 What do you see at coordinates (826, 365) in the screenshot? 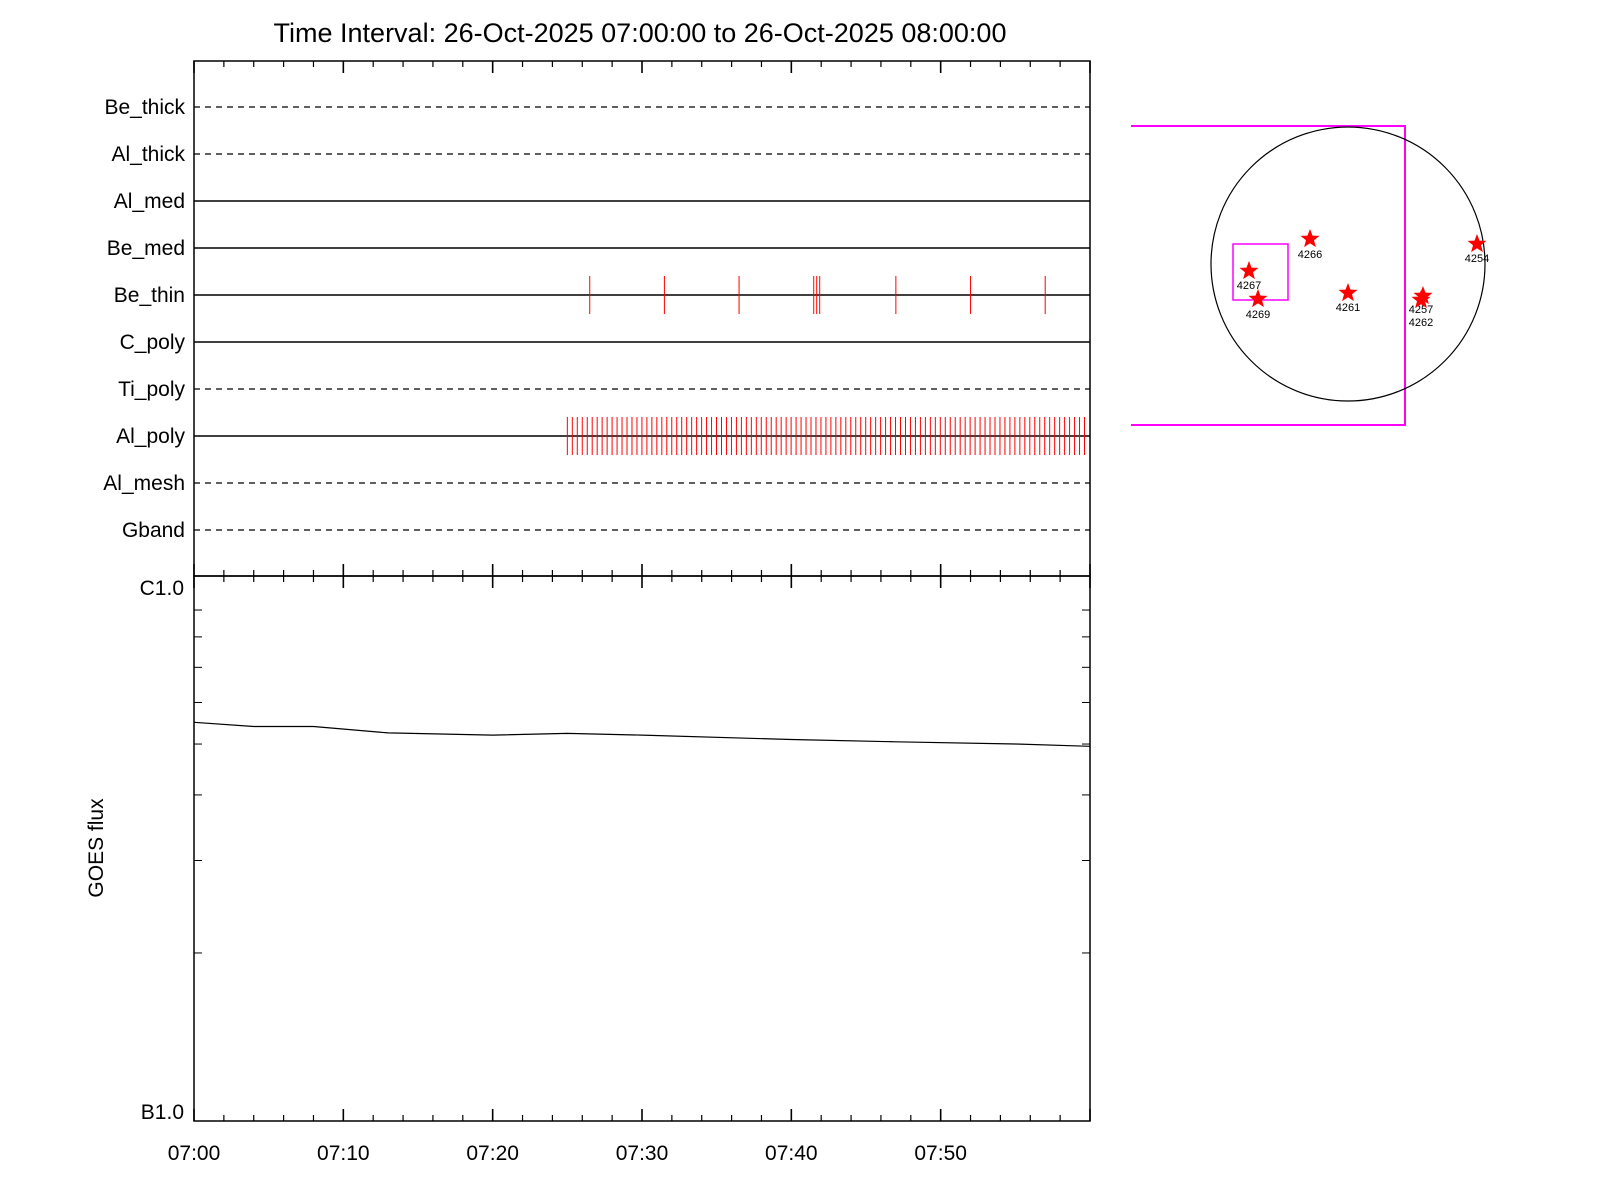
I see `filter-exposures` at bounding box center [826, 365].